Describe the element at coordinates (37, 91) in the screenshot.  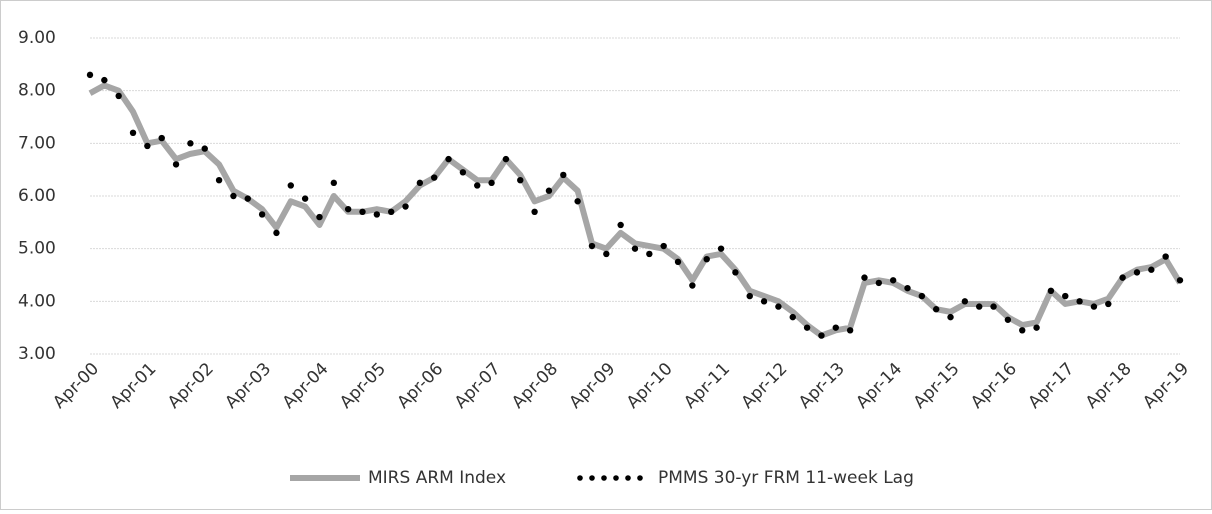
I see `y-tick-label: 8.00` at that location.